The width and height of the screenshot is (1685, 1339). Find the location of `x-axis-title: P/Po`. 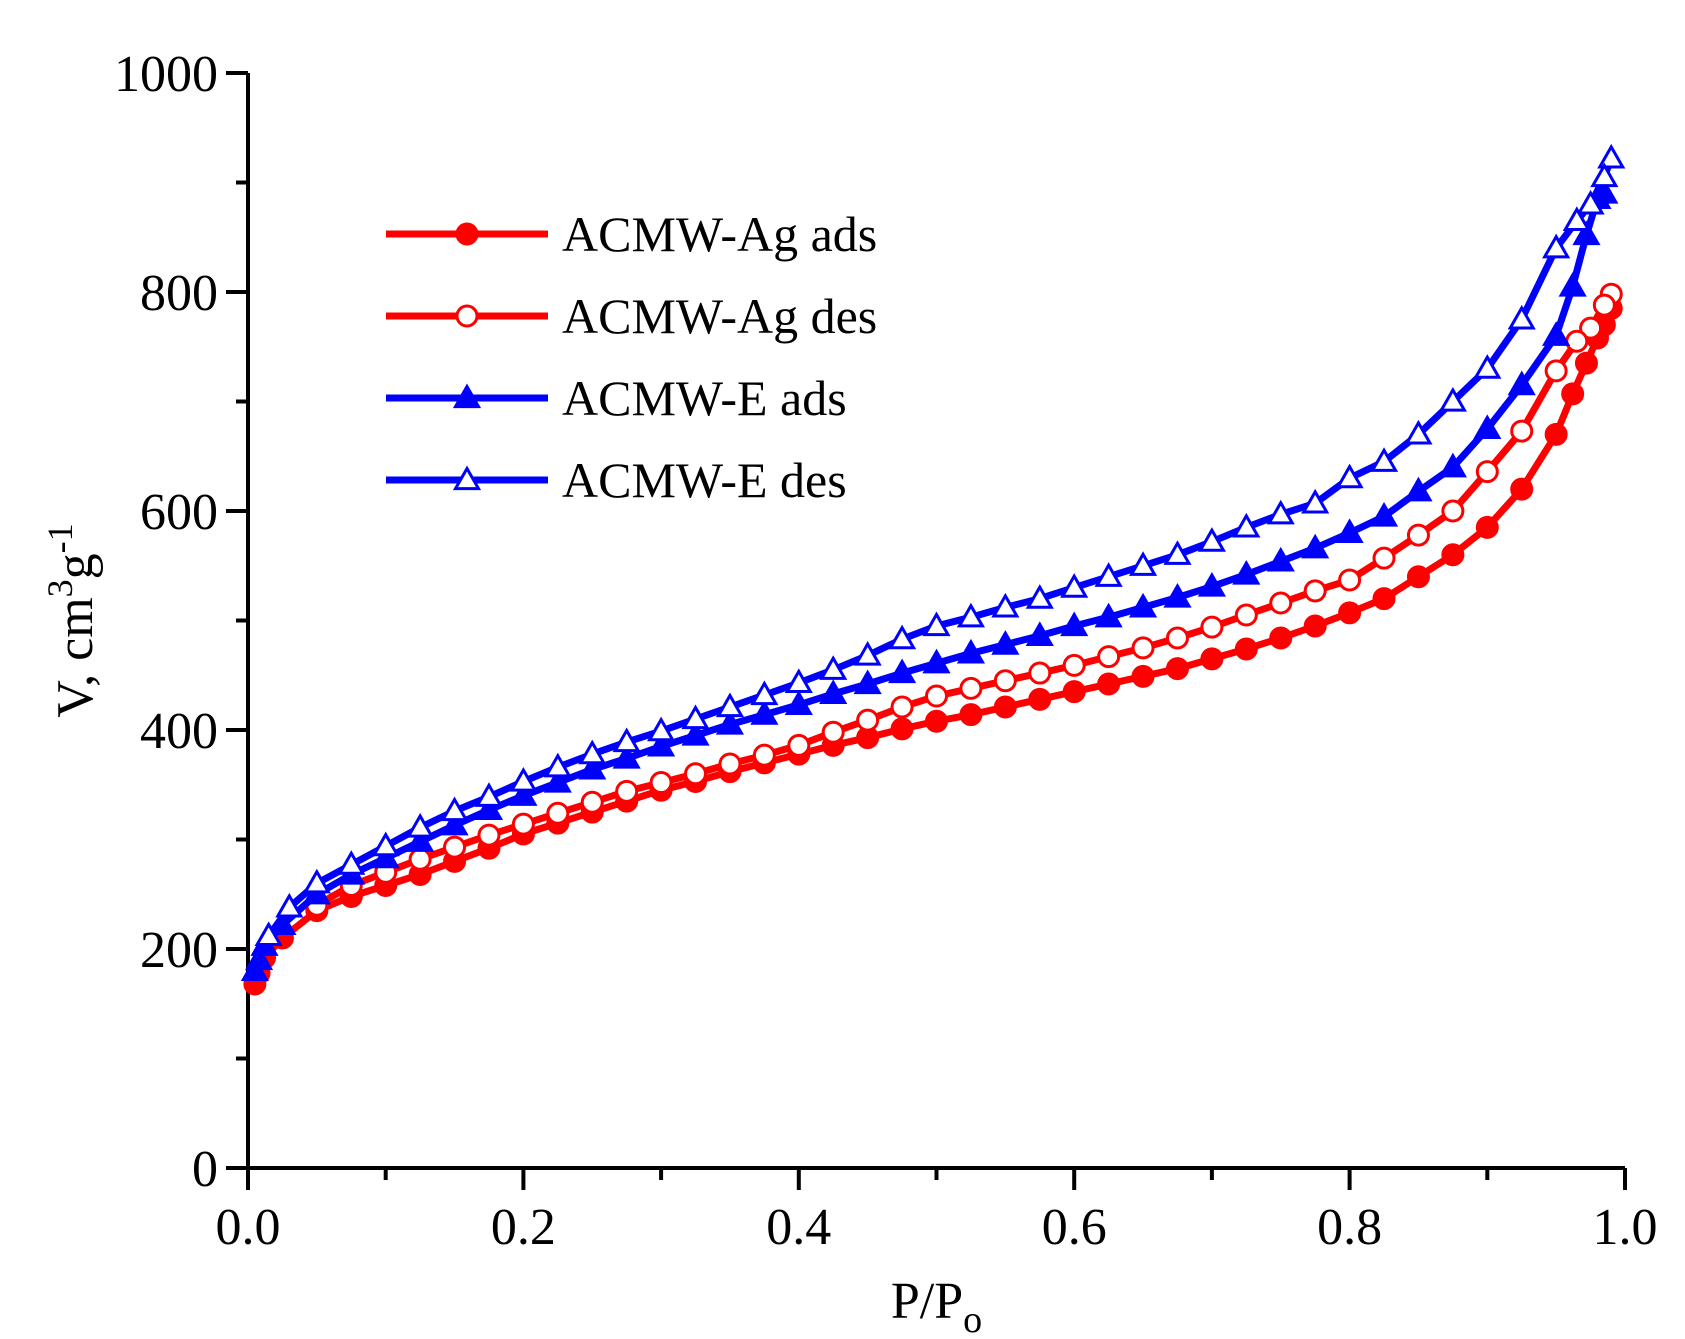

x-axis-title: P/Po is located at coordinates (936, 1306).